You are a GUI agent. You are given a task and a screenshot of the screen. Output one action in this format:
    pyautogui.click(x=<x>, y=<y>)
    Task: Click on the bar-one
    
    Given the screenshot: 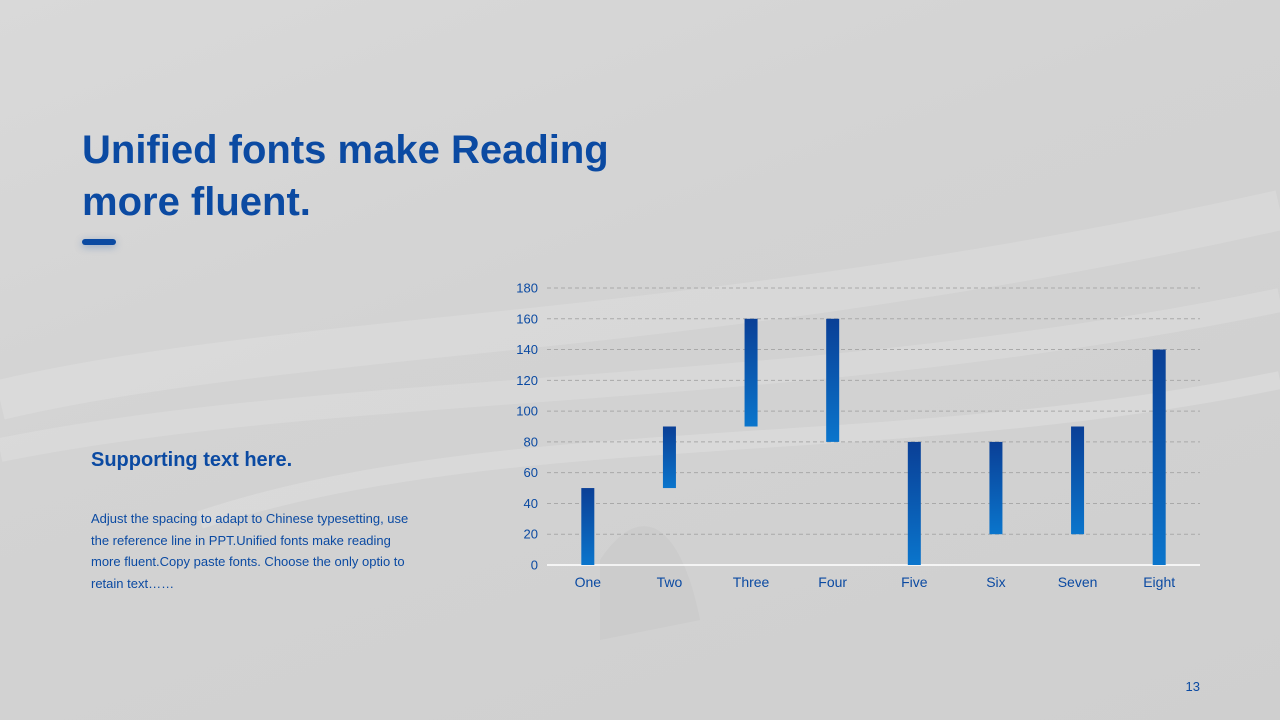 What is the action you would take?
    pyautogui.click(x=588, y=526)
    